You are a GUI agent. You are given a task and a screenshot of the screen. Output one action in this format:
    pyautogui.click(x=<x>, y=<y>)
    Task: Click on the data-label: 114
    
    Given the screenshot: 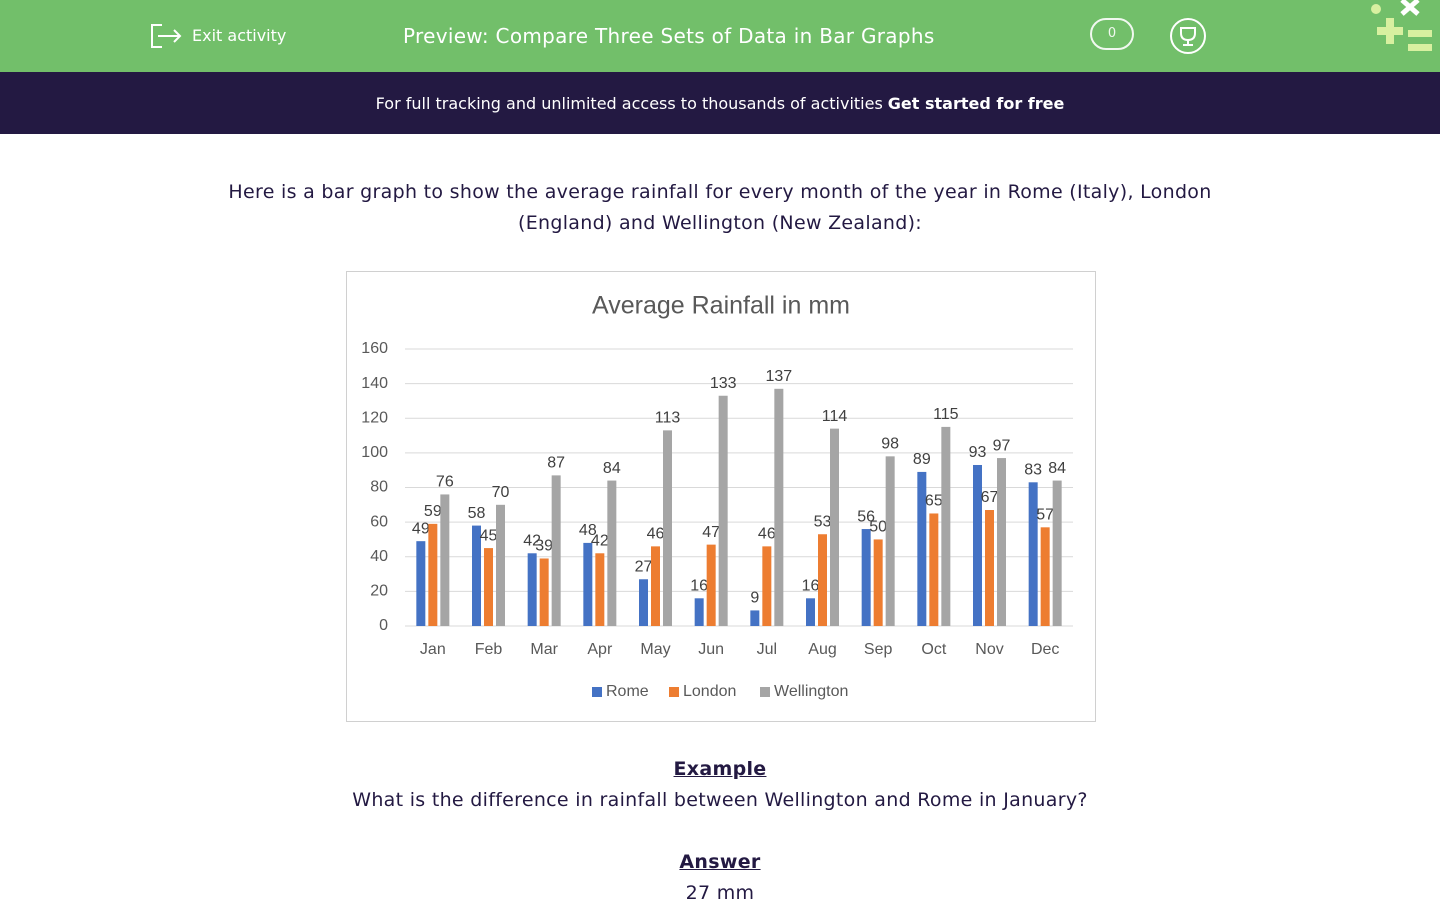 What is the action you would take?
    pyautogui.click(x=835, y=416)
    